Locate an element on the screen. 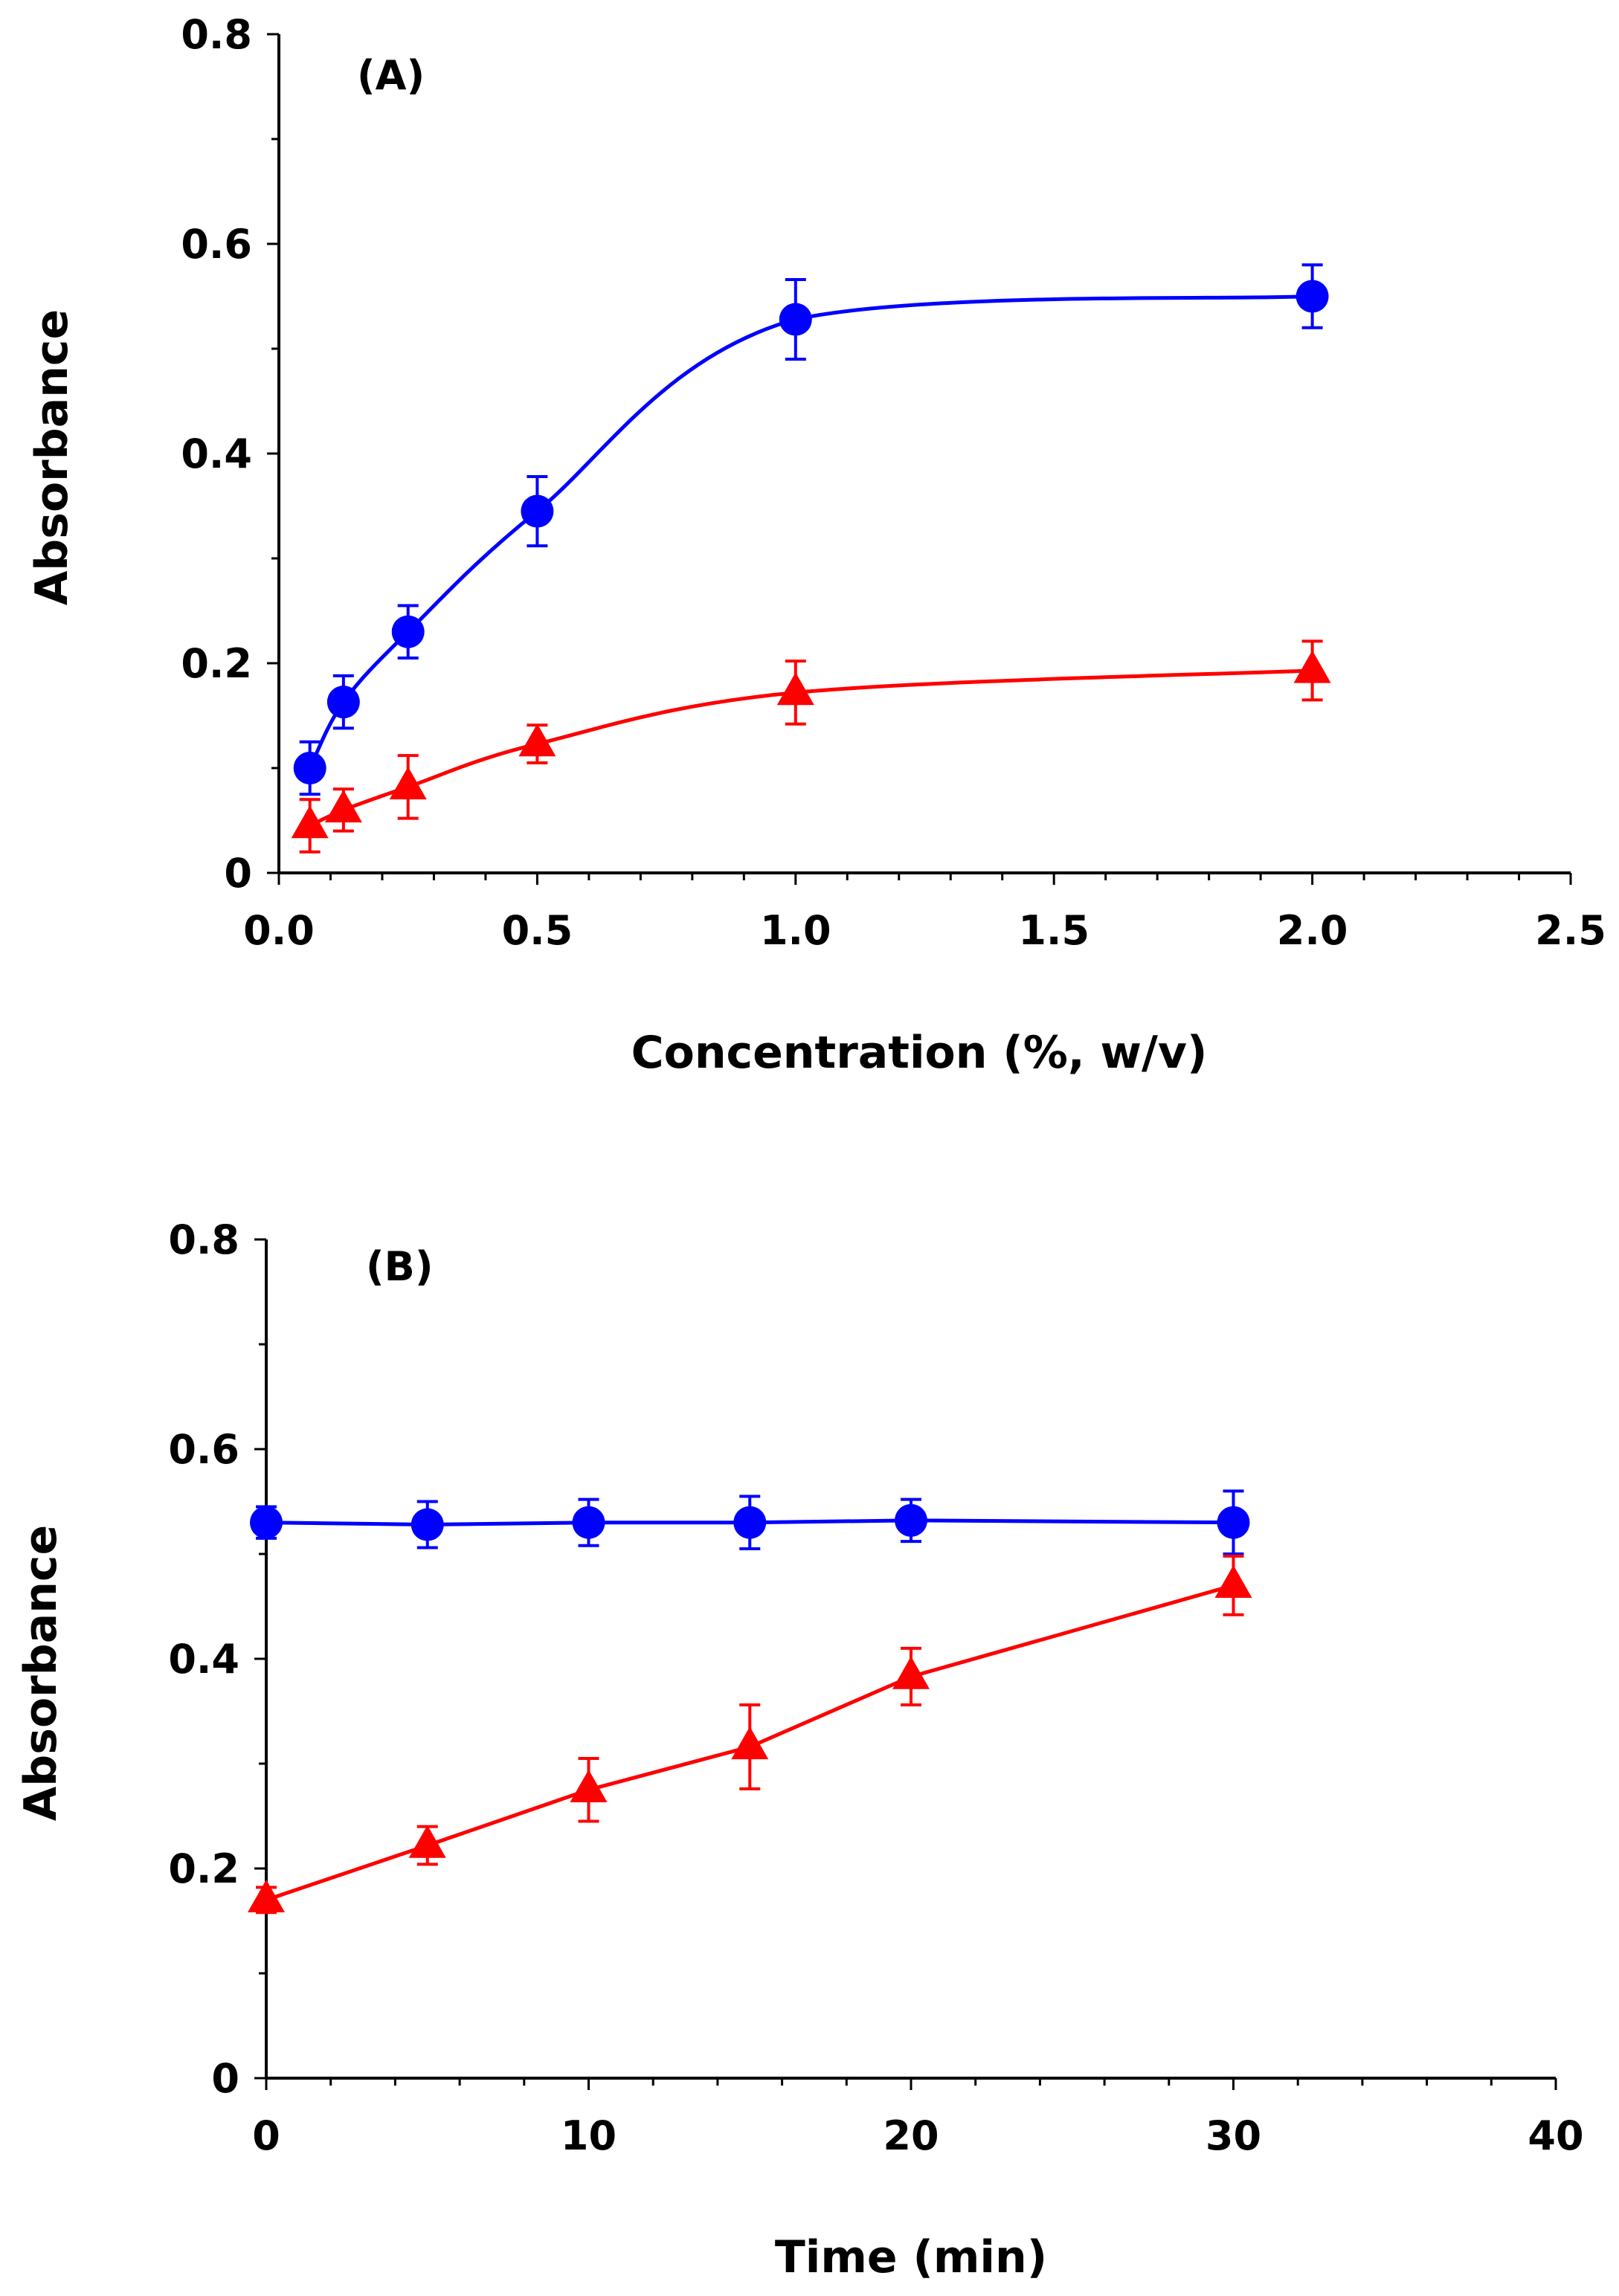 The width and height of the screenshot is (1619, 2296). panel-b-x-axis-title: Time (min) is located at coordinates (911, 2257).